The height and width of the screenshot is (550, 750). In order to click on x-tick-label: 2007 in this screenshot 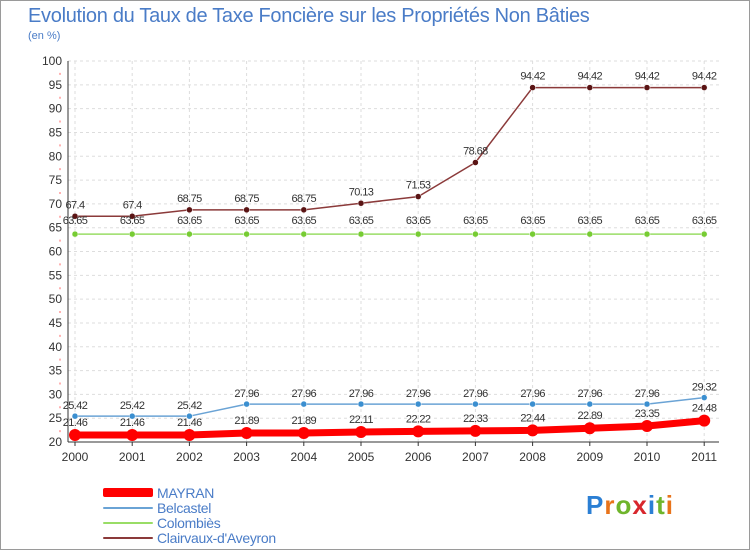, I will do `click(475, 457)`.